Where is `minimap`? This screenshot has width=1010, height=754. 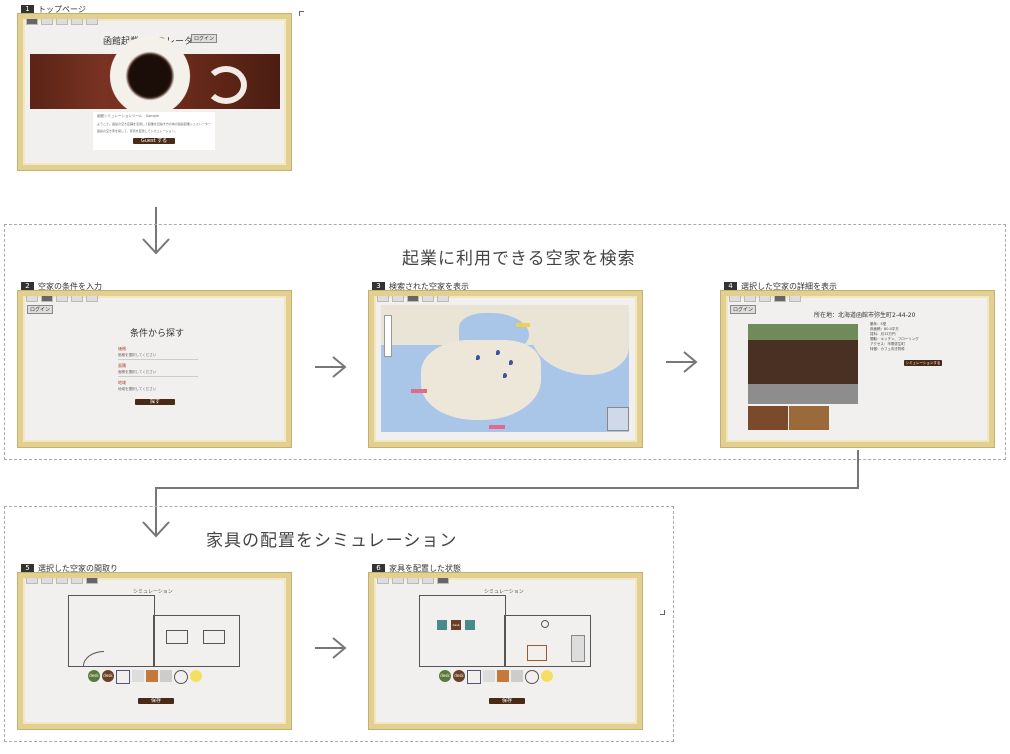 minimap is located at coordinates (618, 419).